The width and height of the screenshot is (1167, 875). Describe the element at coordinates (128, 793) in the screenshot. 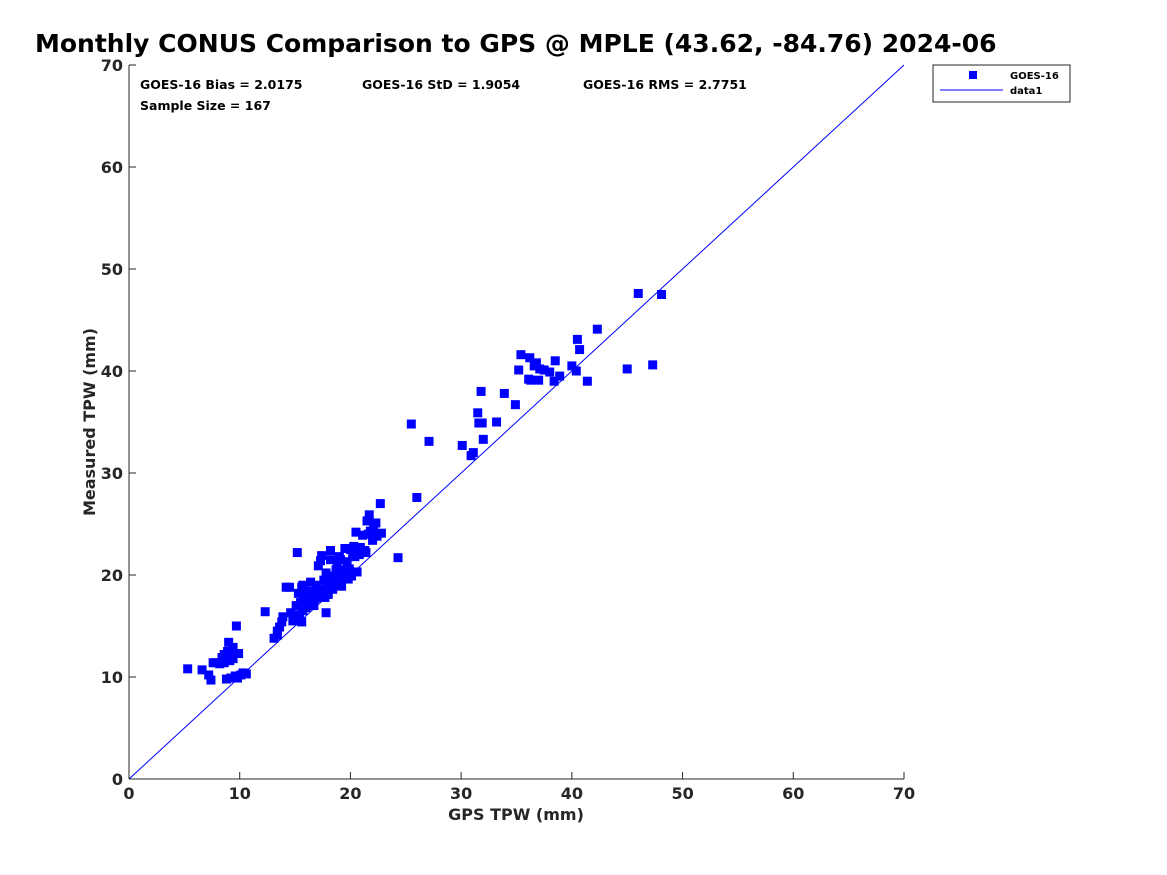

I see `x-tick-label: 0` at that location.